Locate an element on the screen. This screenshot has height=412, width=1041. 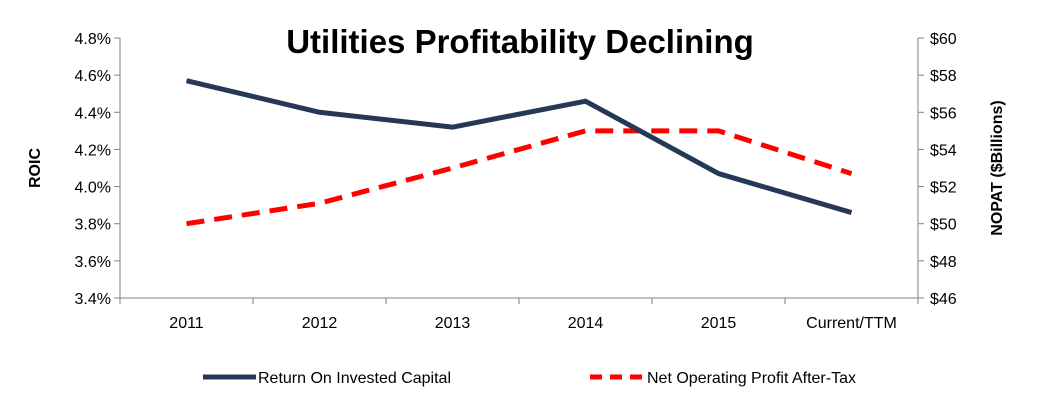
right-axis-ticks: $46 $48 $50 $52 $54 $56 $58 $60 is located at coordinates (937, 169).